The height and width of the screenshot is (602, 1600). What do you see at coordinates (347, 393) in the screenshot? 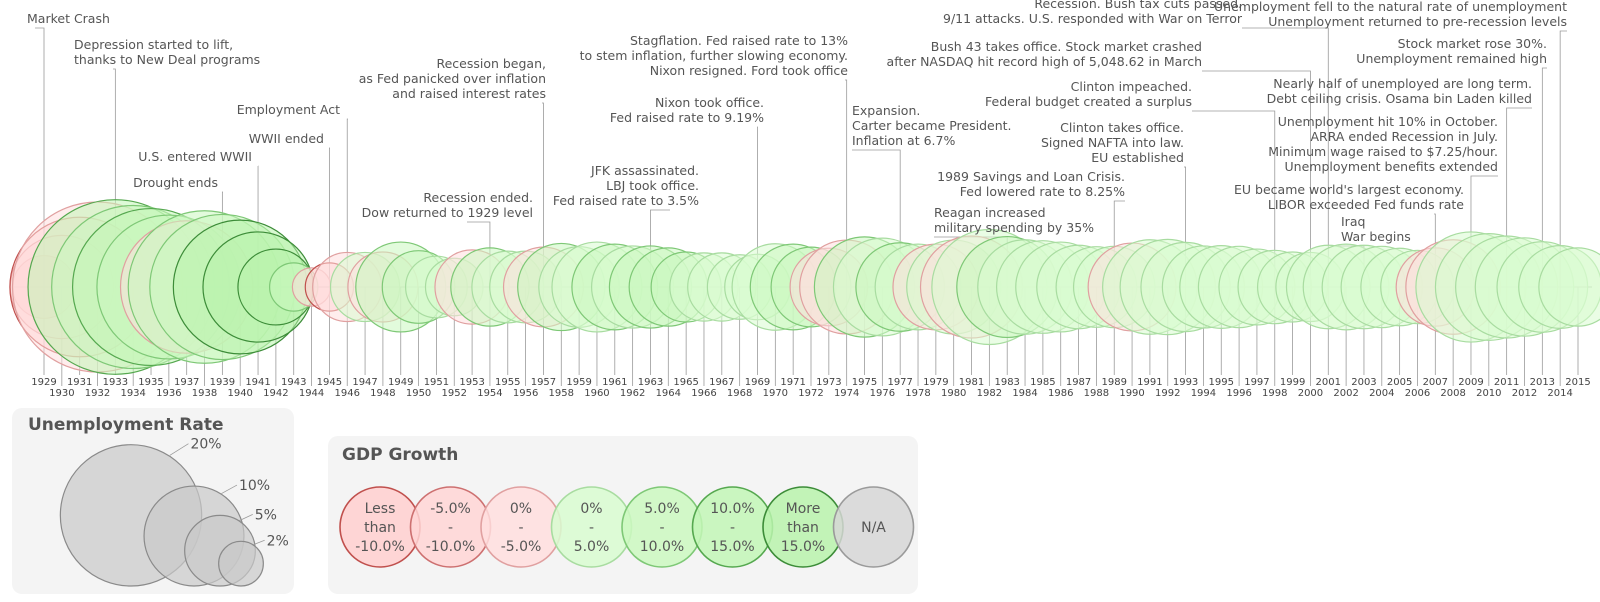
I see `year-label: 1946` at bounding box center [347, 393].